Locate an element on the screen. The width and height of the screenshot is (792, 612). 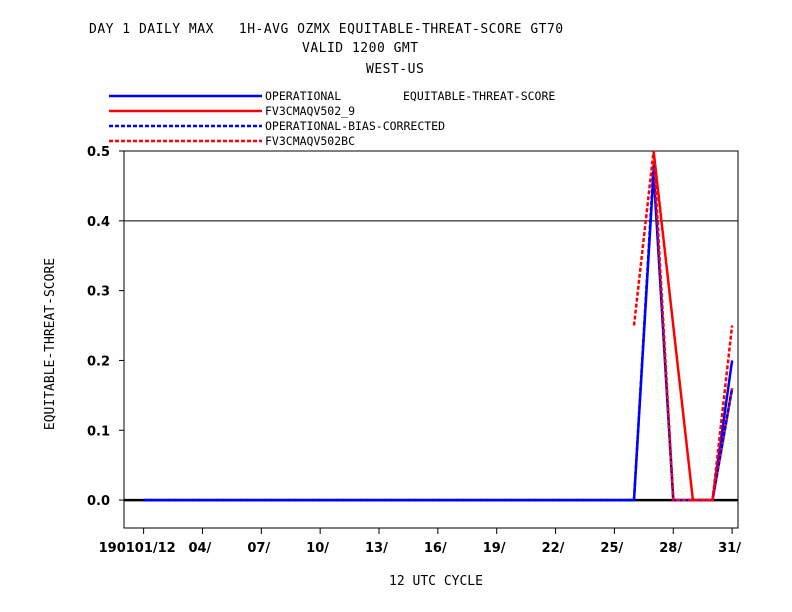
y-tick-label-1: 0.1 is located at coordinates (98, 431).